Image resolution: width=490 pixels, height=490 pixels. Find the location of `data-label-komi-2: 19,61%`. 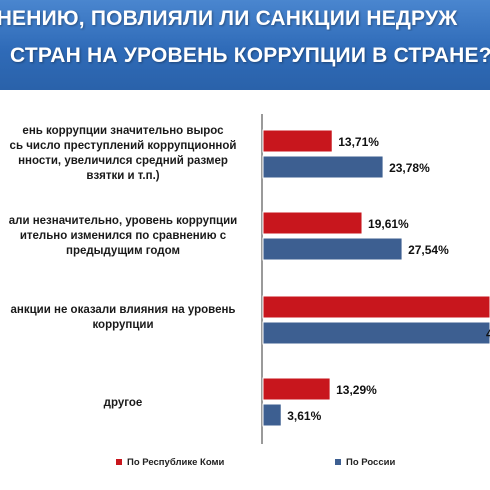

data-label-komi-2: 19,61% is located at coordinates (388, 224).